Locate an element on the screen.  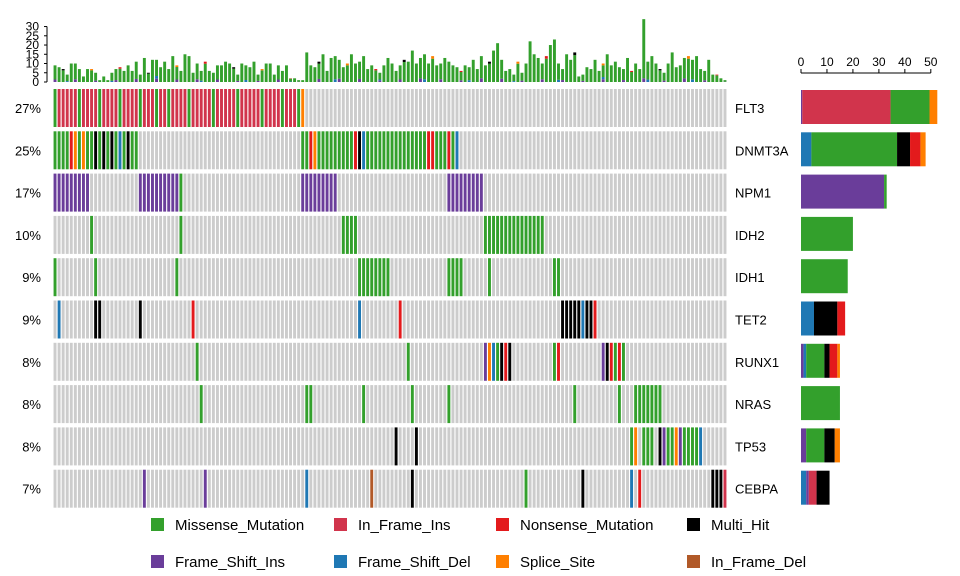
summary-bar-segment is located at coordinates (915, 149).